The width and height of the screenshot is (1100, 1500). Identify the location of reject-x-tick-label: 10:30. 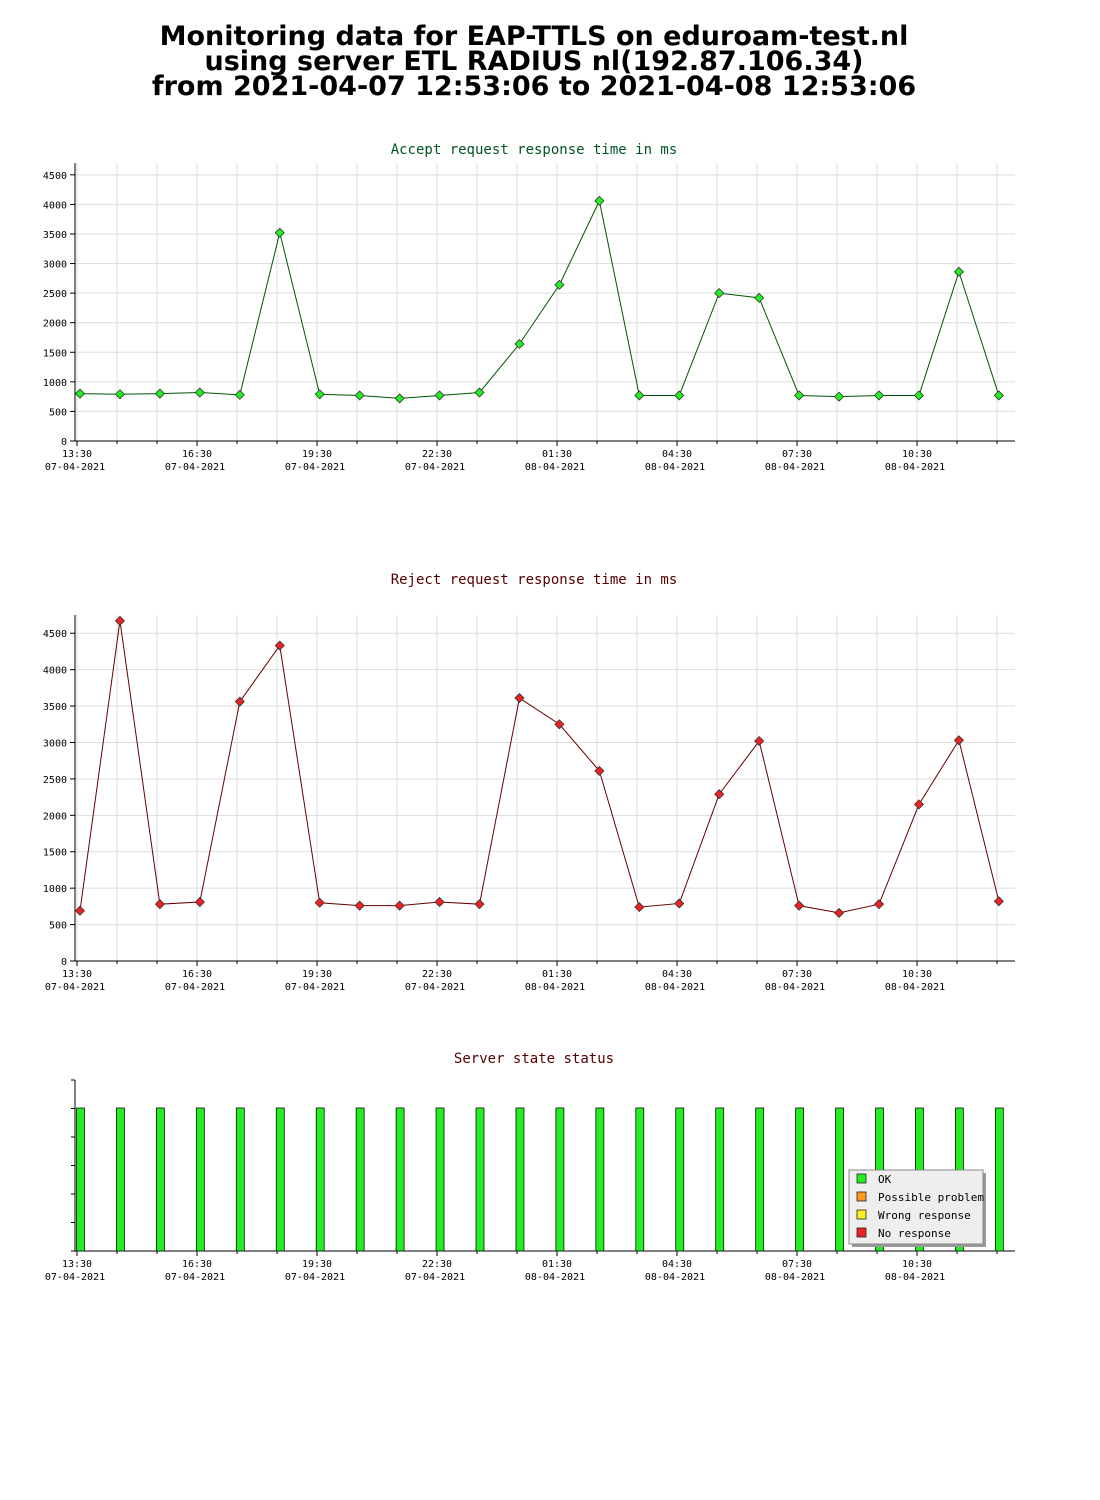
(917, 974).